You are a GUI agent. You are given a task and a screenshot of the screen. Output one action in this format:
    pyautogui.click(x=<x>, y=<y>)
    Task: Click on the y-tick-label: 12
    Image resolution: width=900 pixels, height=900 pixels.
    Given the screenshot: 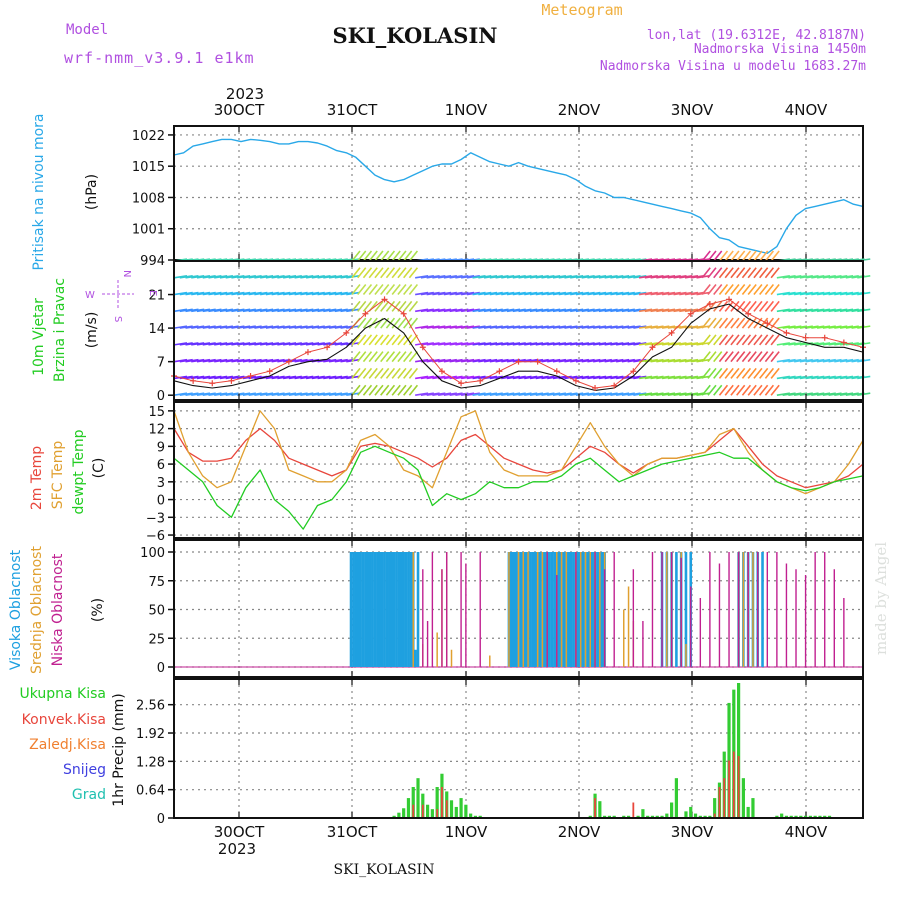 What is the action you would take?
    pyautogui.click(x=156, y=430)
    